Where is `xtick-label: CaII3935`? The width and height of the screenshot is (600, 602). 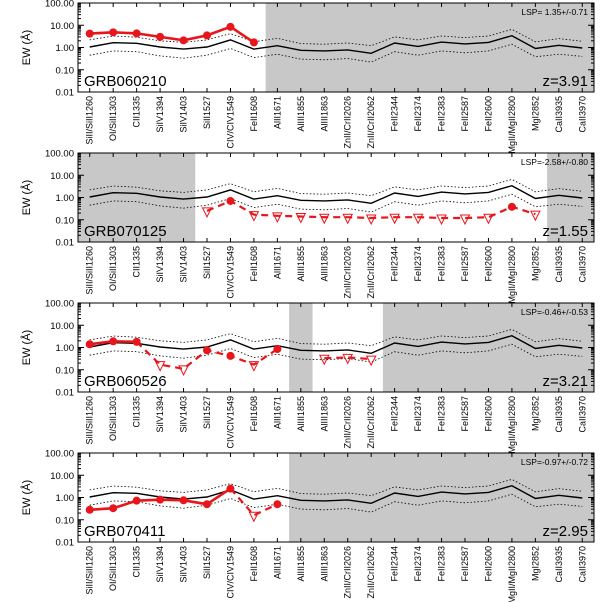
xtick-label: CaII3935 is located at coordinates (559, 114).